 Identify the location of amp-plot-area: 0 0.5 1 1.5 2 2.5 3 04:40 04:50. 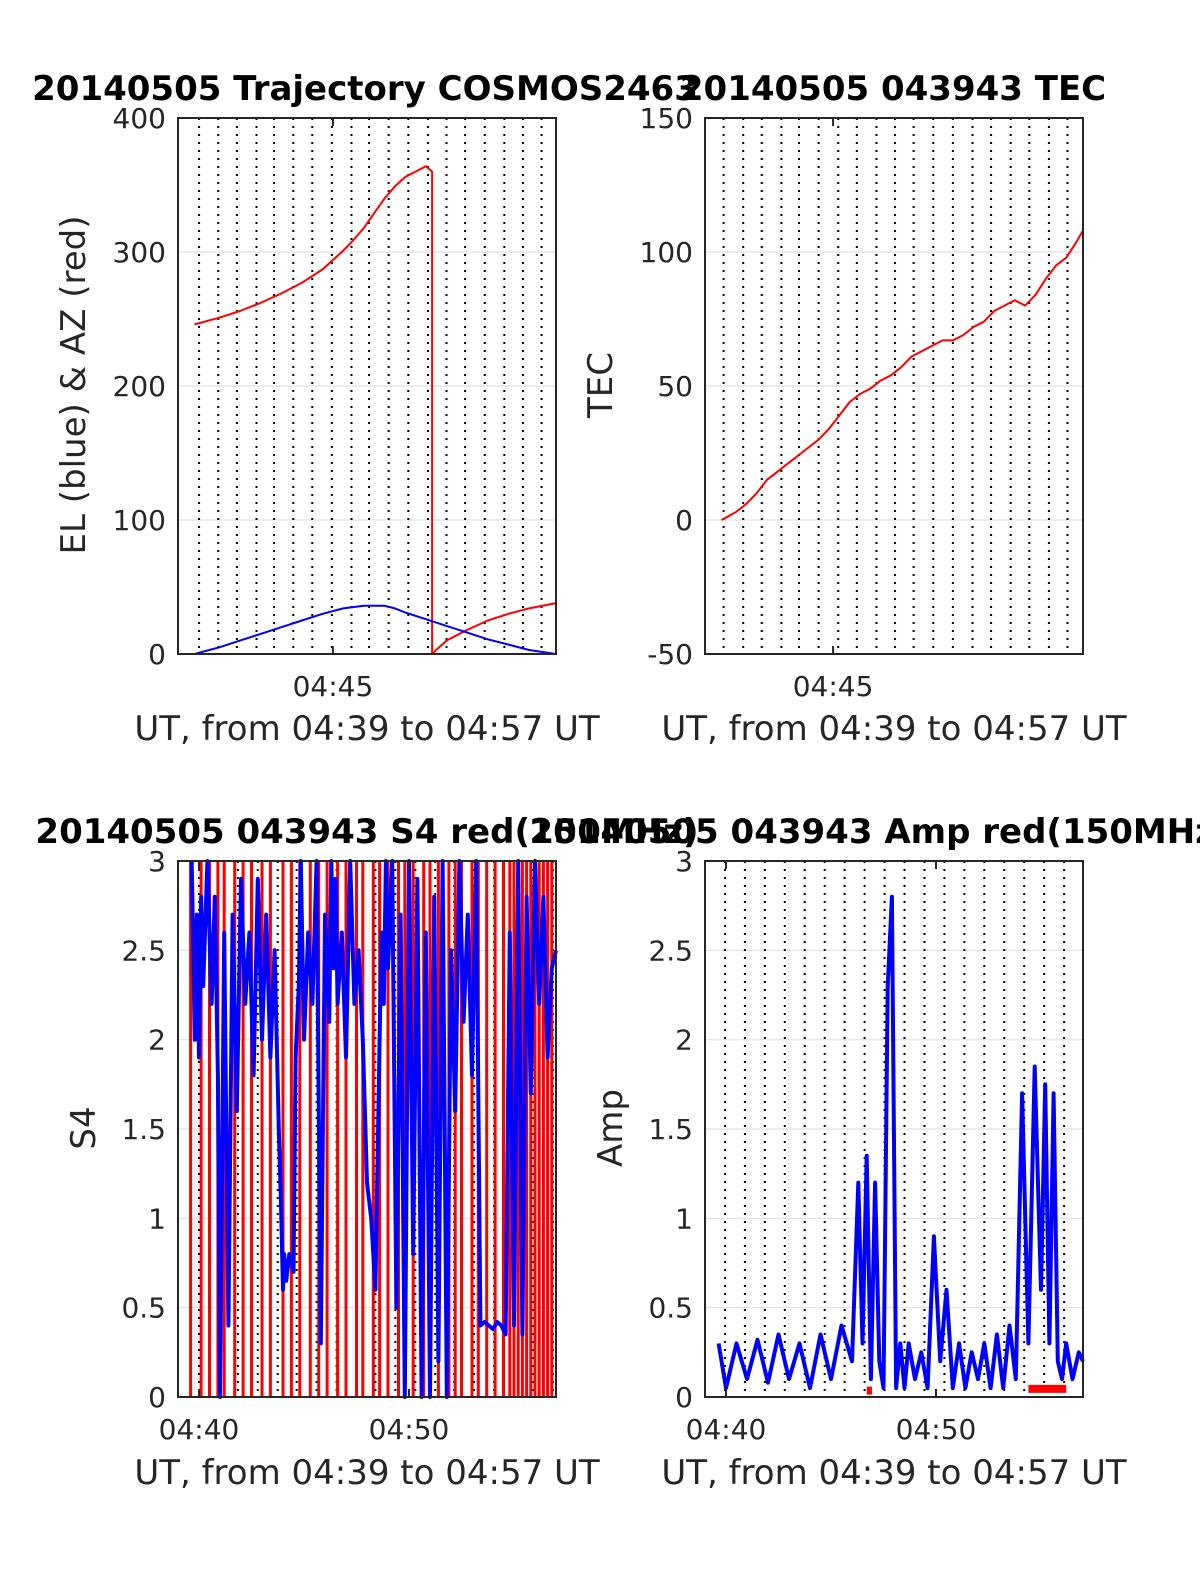
(866, 1145).